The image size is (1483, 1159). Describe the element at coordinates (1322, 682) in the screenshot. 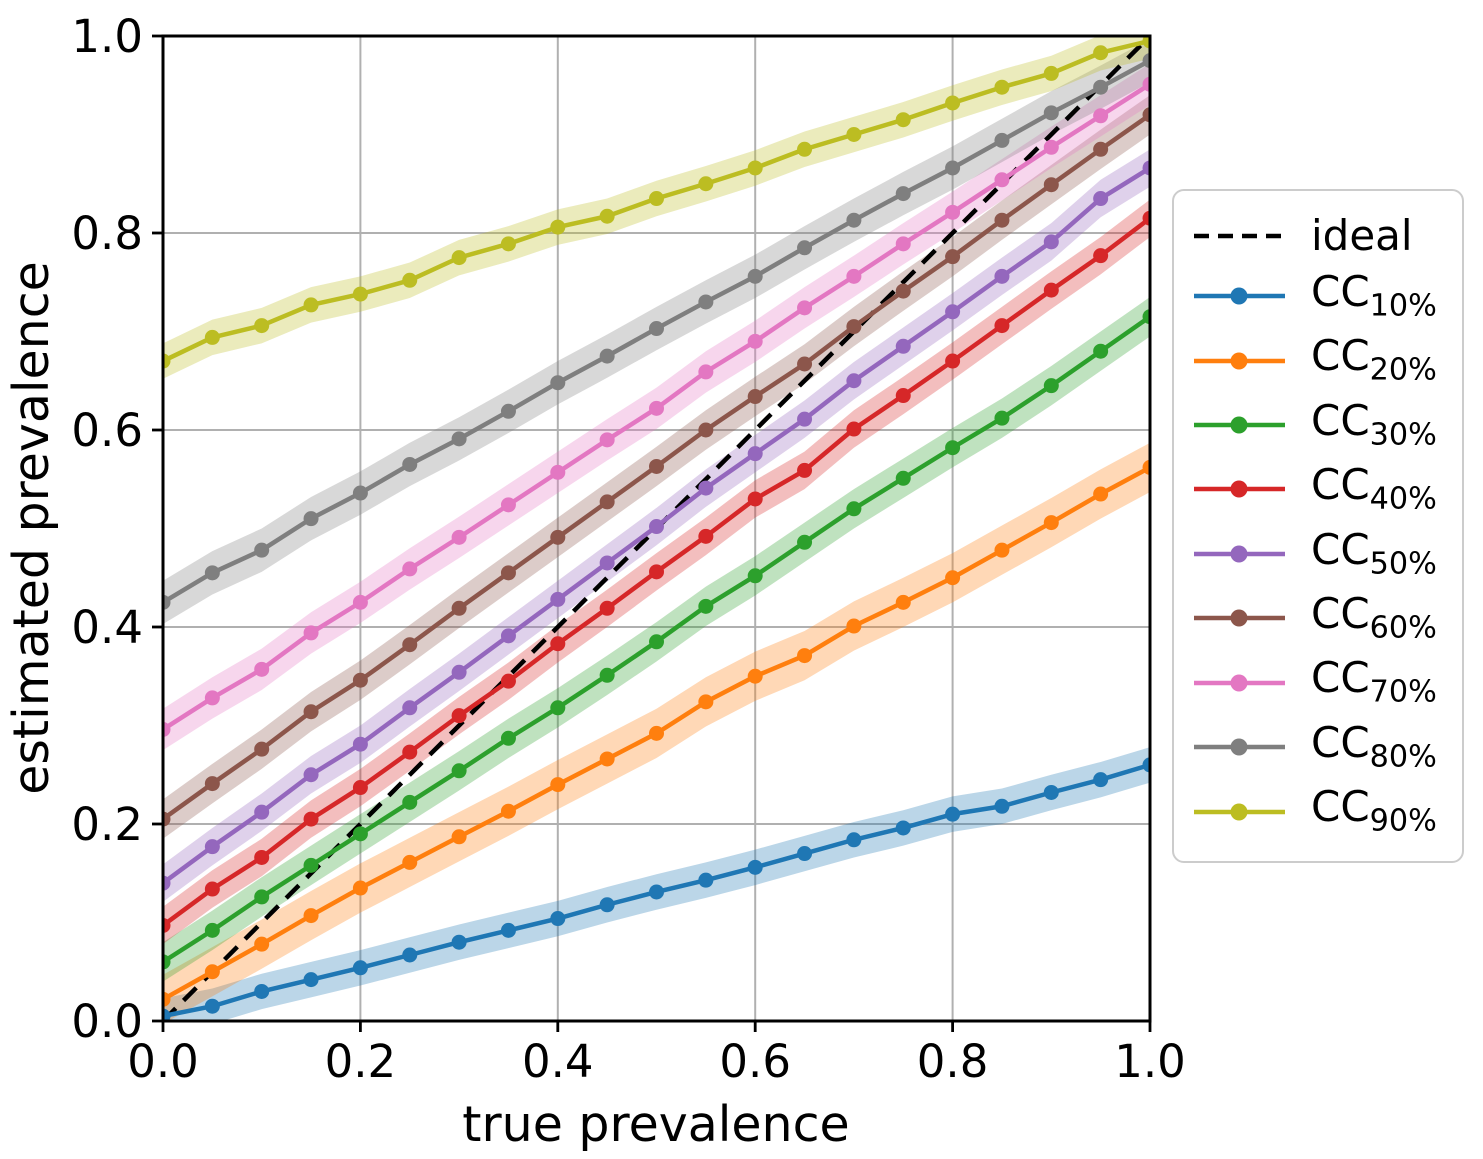

I see `legend-item-cc-70%: CC70%` at that location.